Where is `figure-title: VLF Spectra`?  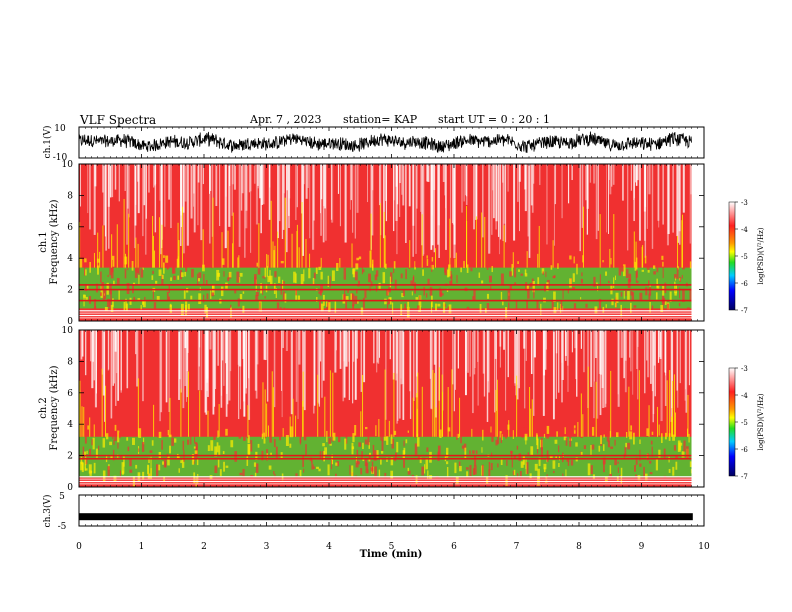
figure-title: VLF Spectra is located at coordinates (118, 120).